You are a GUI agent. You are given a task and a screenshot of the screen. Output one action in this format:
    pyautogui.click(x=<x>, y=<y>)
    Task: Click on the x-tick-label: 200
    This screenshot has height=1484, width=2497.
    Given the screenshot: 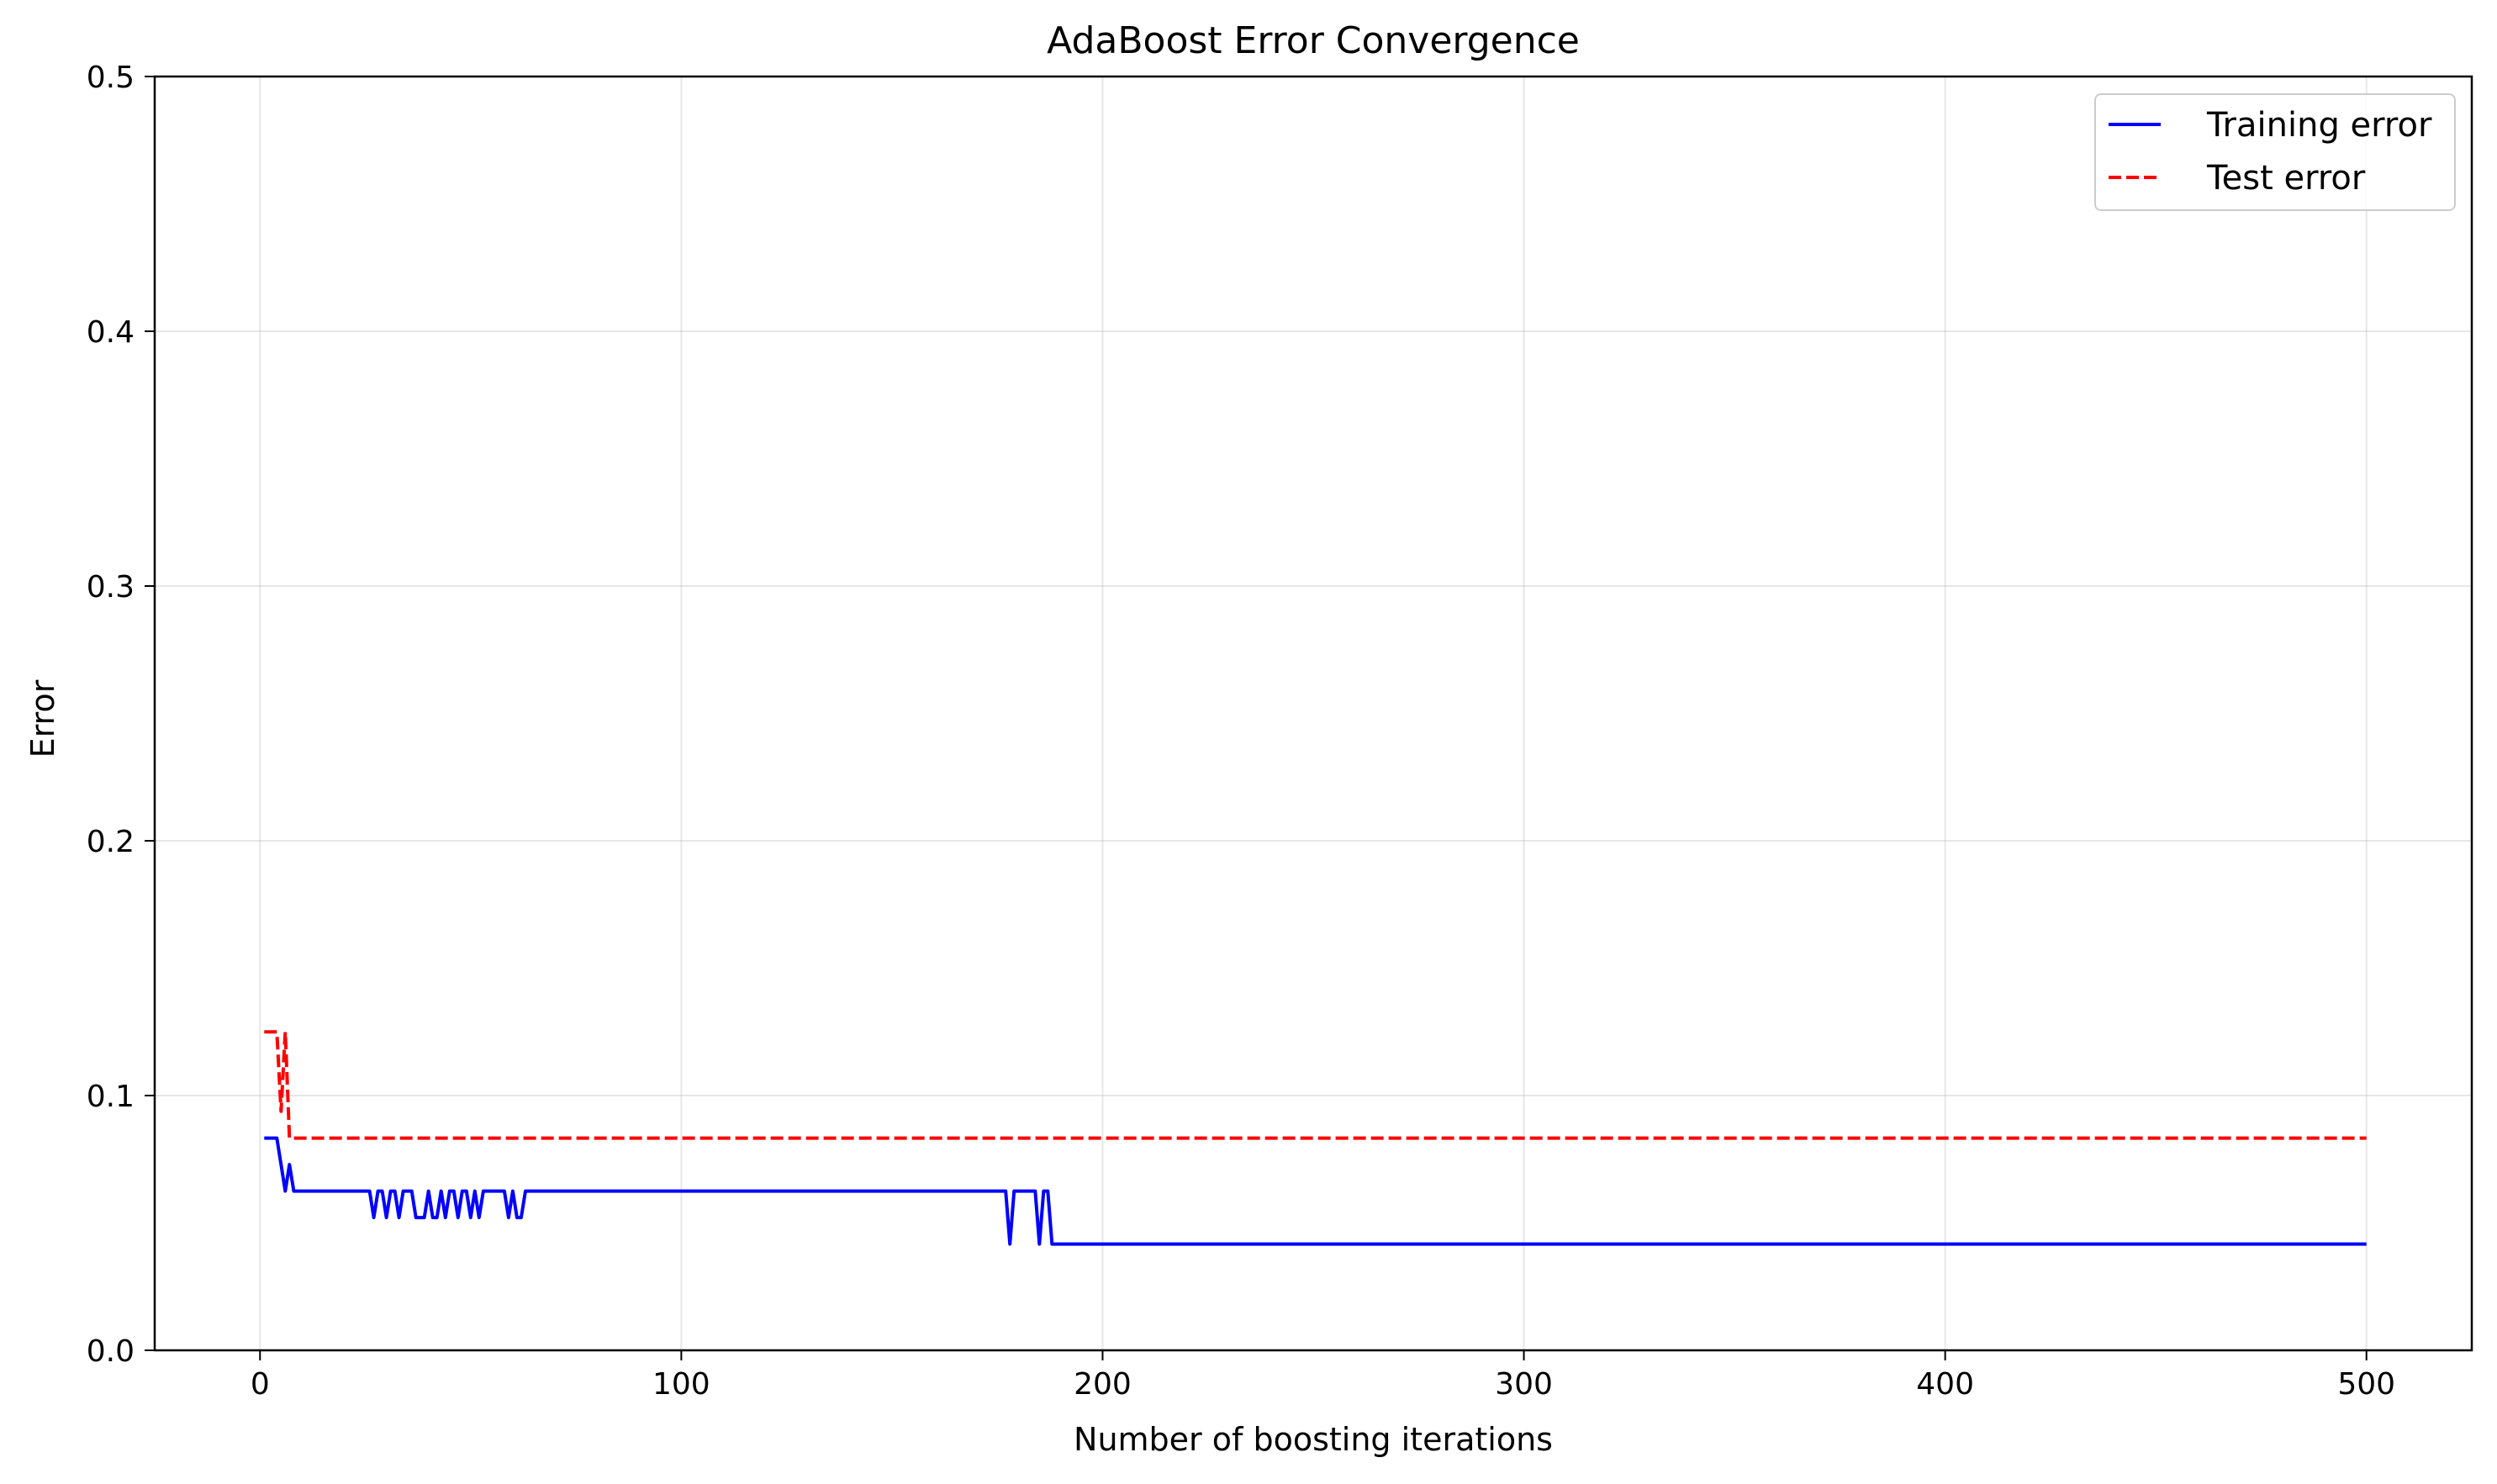 What is the action you would take?
    pyautogui.click(x=1103, y=1384)
    